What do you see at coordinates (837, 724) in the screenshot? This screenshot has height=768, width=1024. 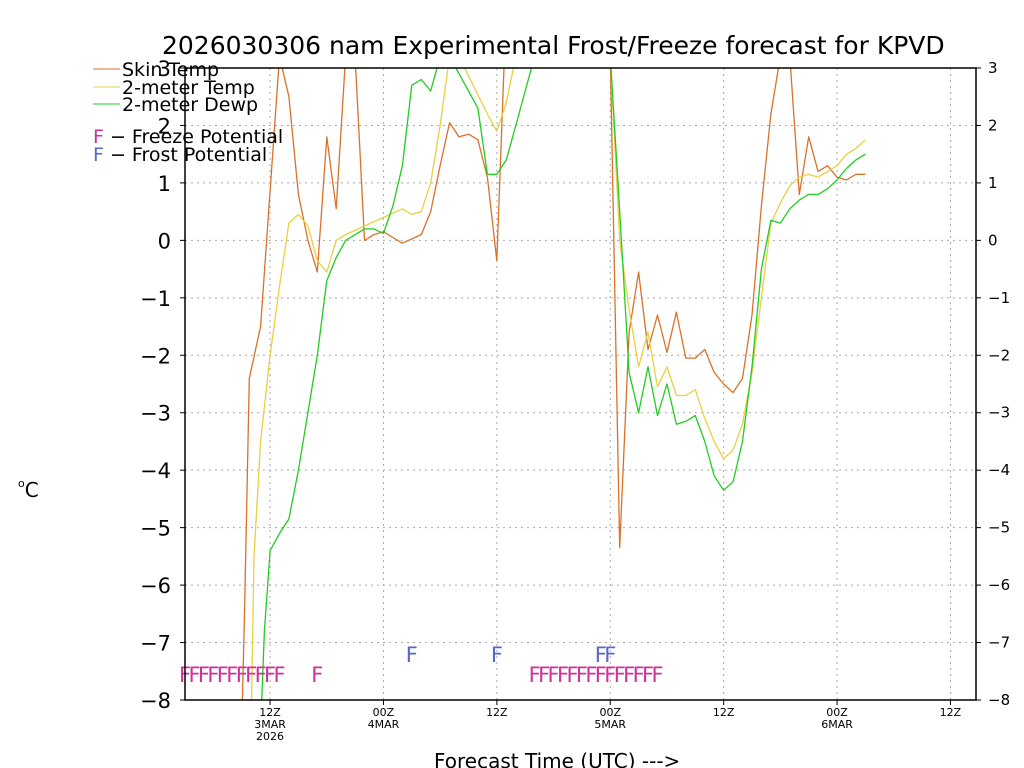 I see `x-tick-label: 6MAR` at bounding box center [837, 724].